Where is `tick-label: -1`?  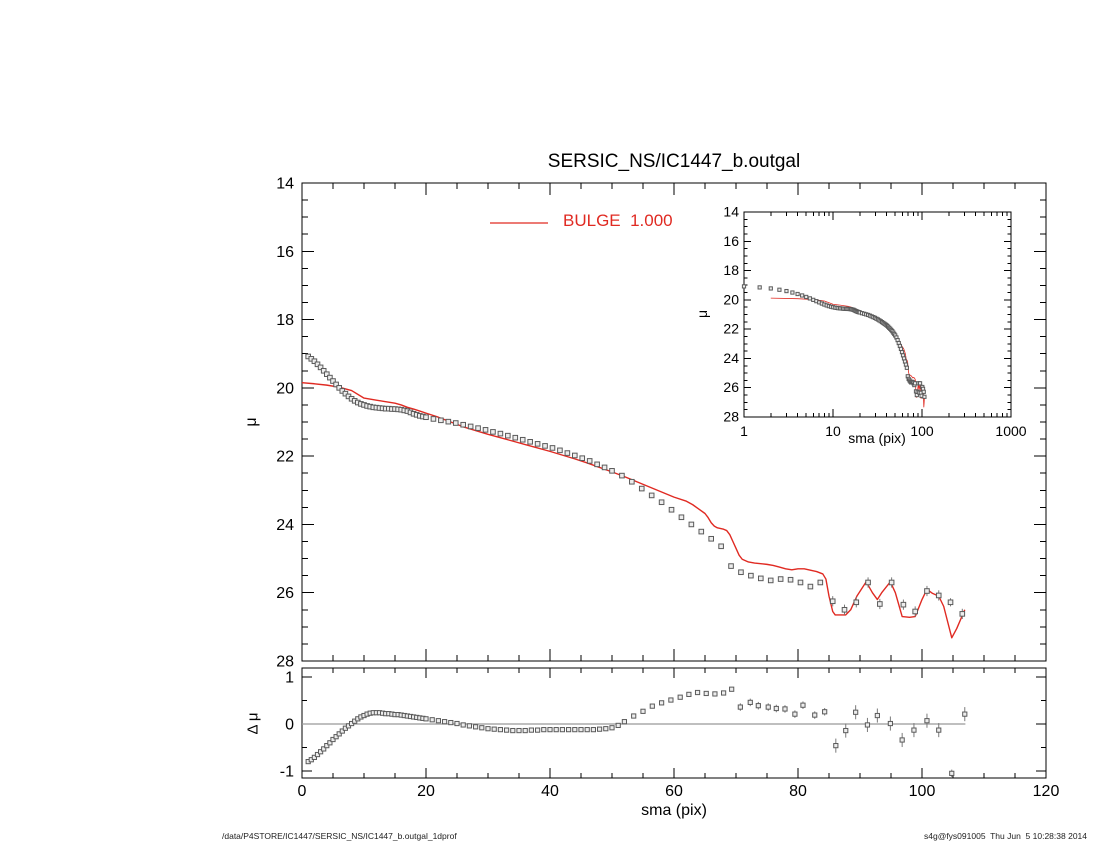 tick-label: -1 is located at coordinates (287, 772).